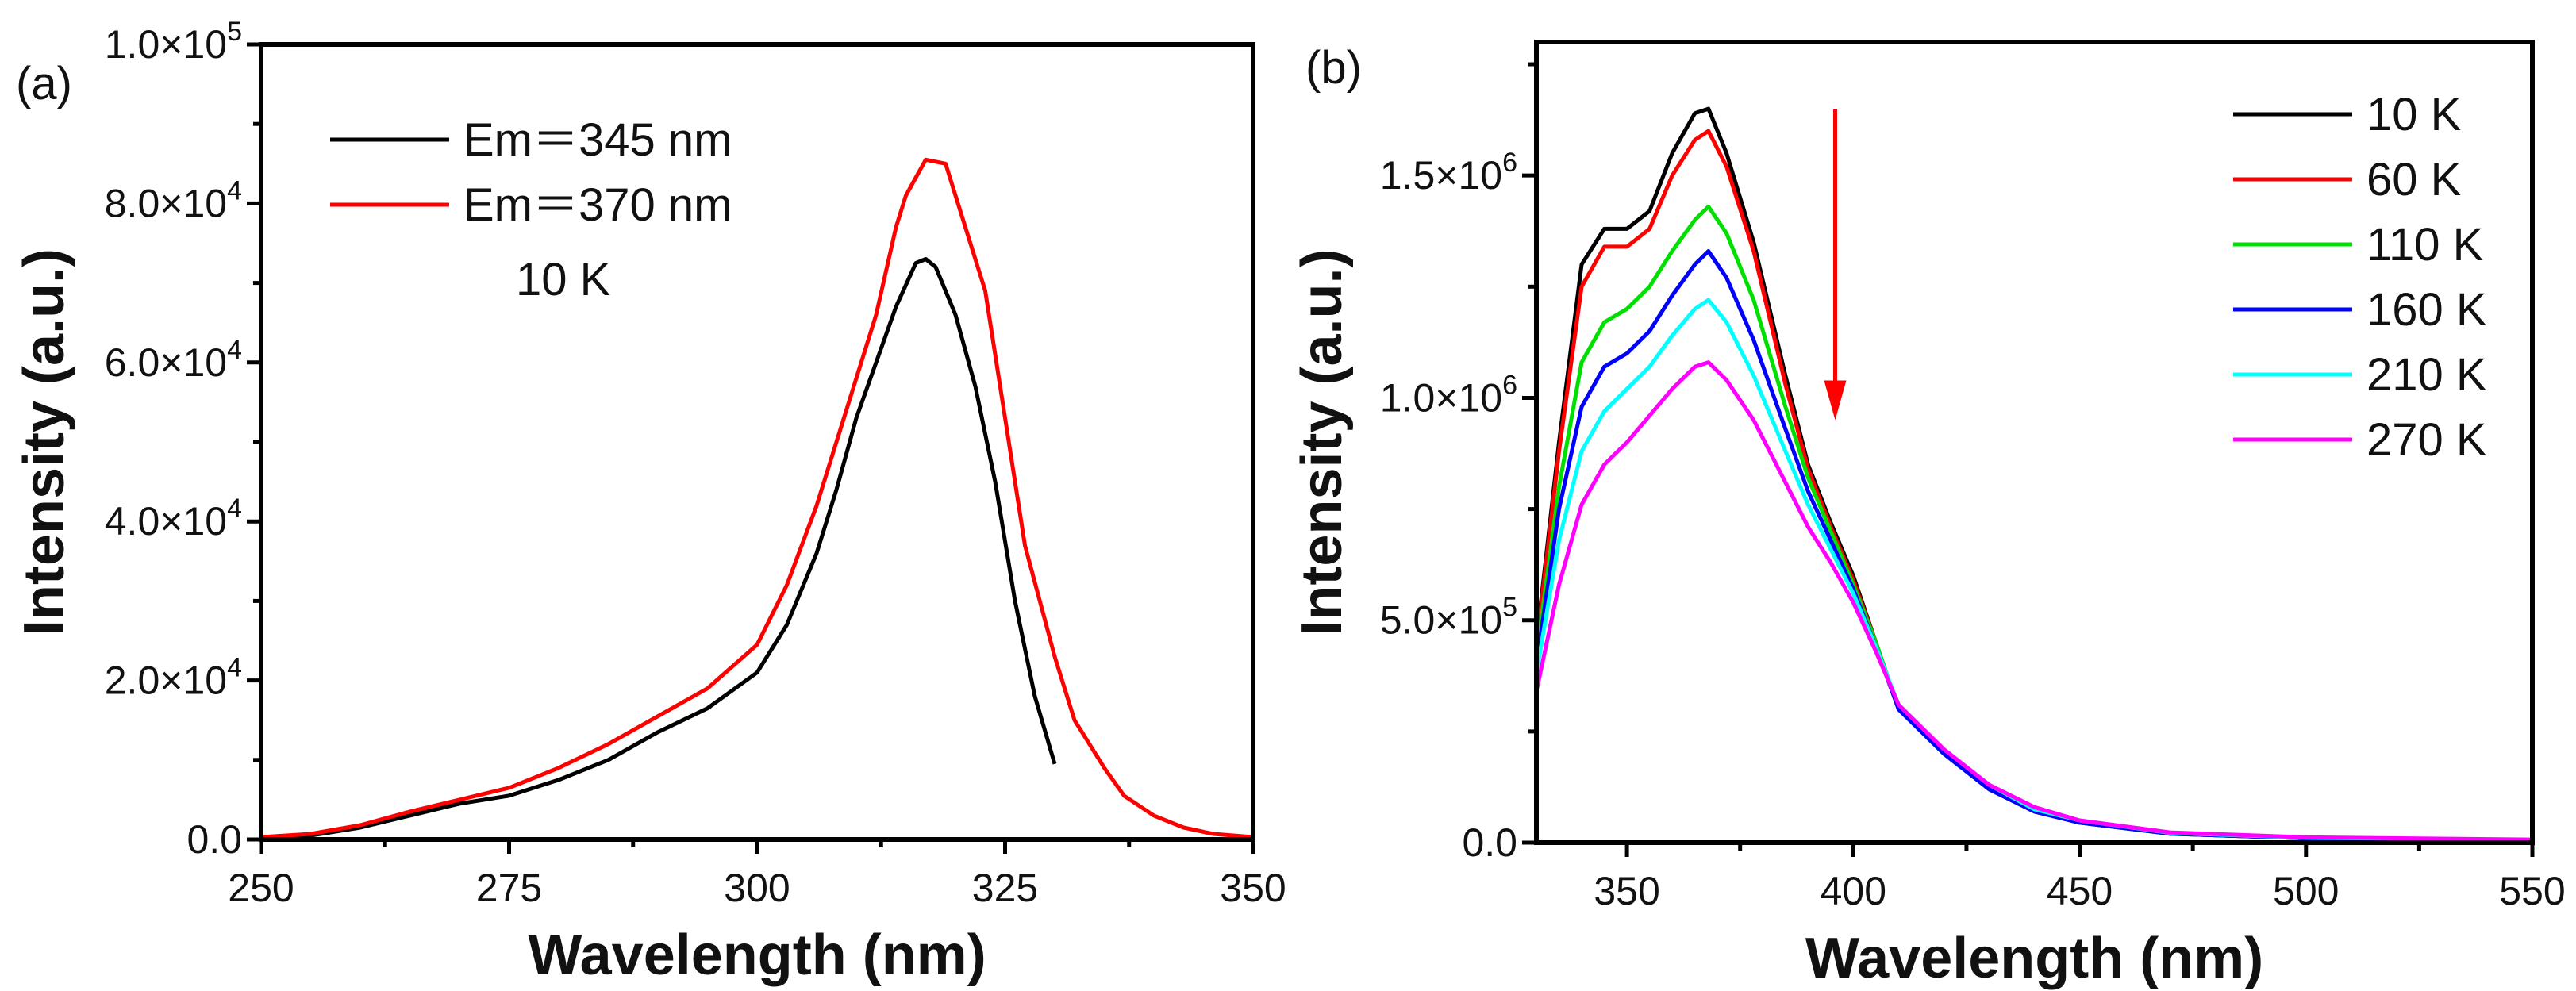 The width and height of the screenshot is (2576, 991). Describe the element at coordinates (2532, 891) in the screenshot. I see `x-tick-label: 550` at that location.